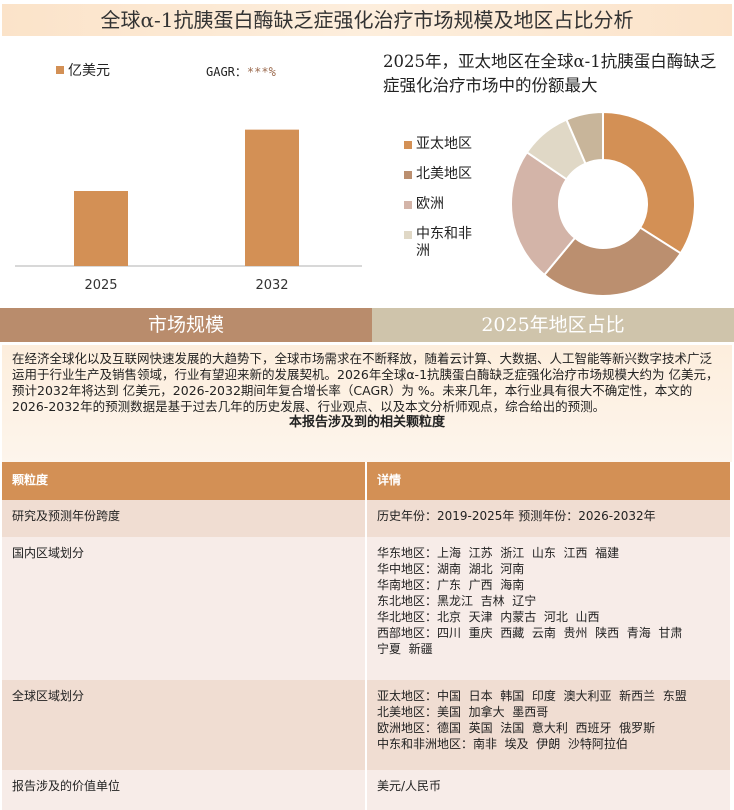  I want to click on legend-item: 中东和非洲, so click(444, 243).